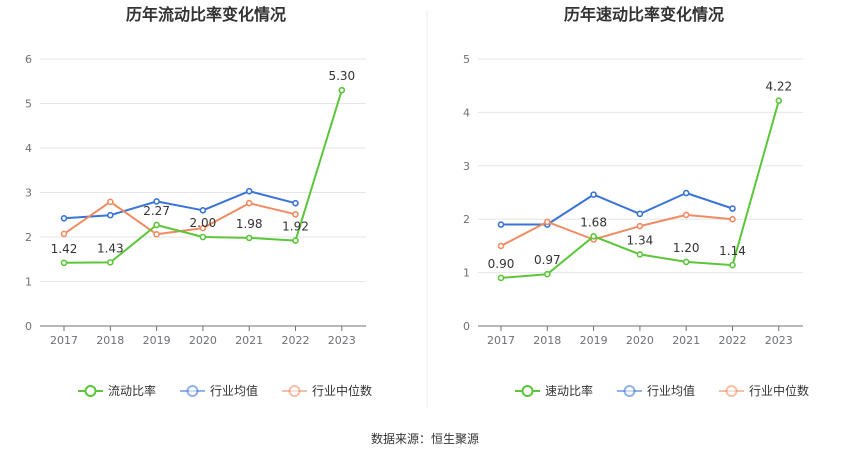 Image resolution: width=850 pixels, height=459 pixels. Describe the element at coordinates (28, 59) in the screenshot. I see `y-tick-label-6: 6` at that location.